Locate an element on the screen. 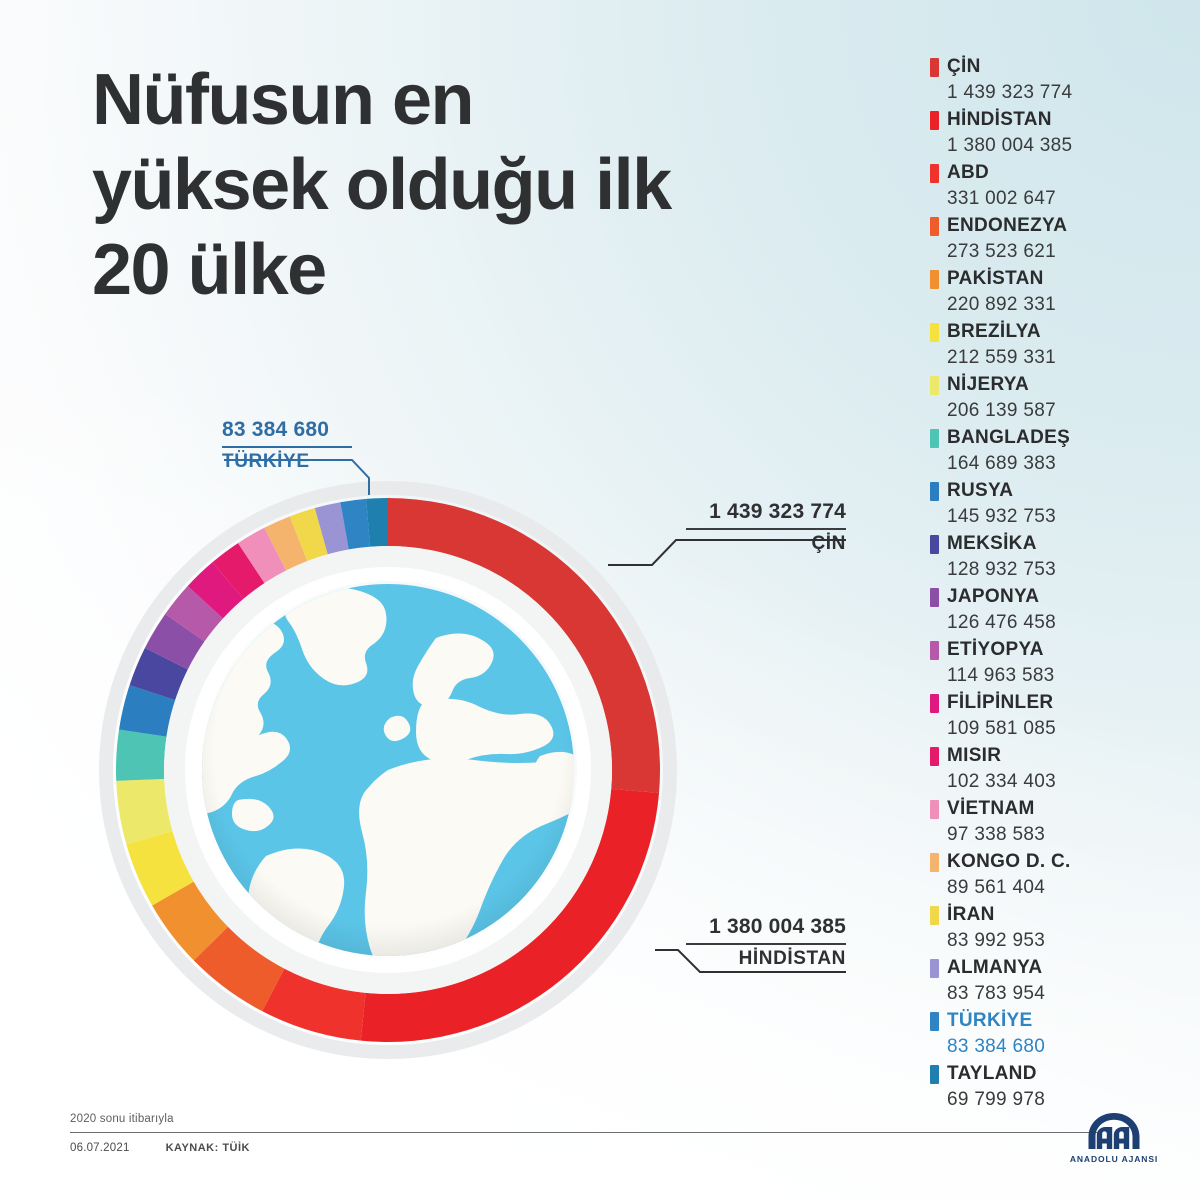 The width and height of the screenshot is (1200, 1200). legend-country-label: NİJERYA is located at coordinates (988, 384).